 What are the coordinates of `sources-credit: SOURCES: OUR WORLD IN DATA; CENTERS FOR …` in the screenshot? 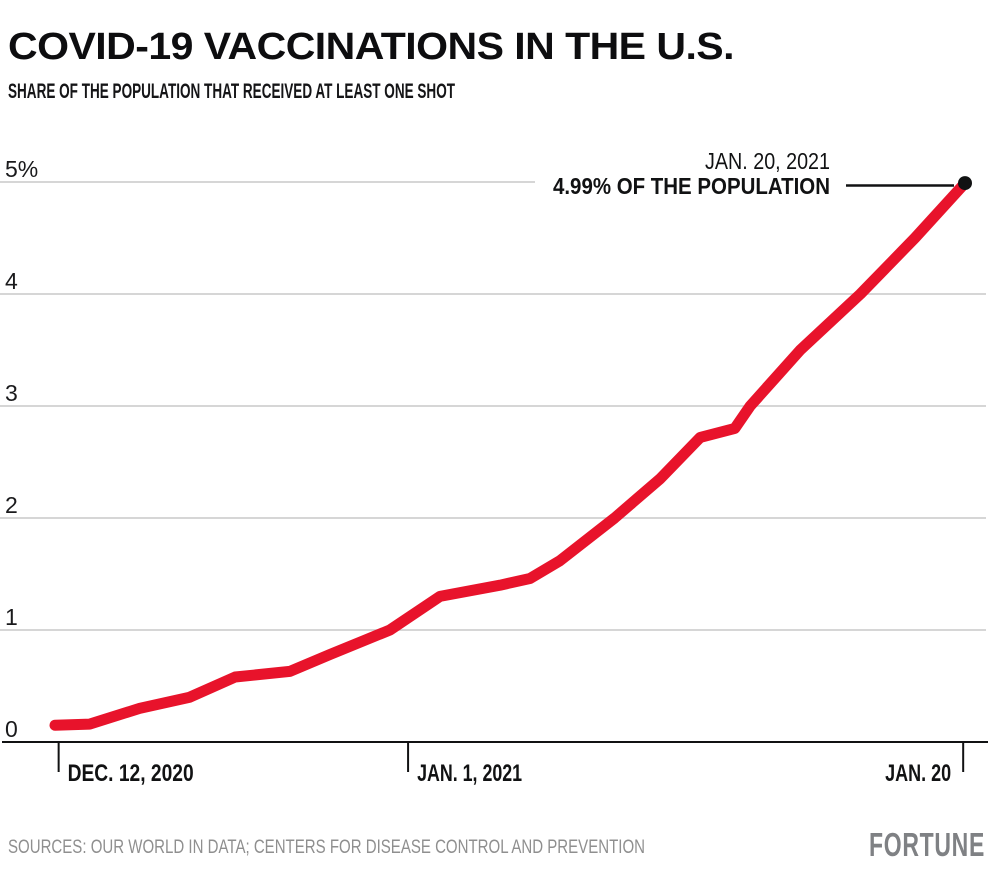 It's located at (326, 847).